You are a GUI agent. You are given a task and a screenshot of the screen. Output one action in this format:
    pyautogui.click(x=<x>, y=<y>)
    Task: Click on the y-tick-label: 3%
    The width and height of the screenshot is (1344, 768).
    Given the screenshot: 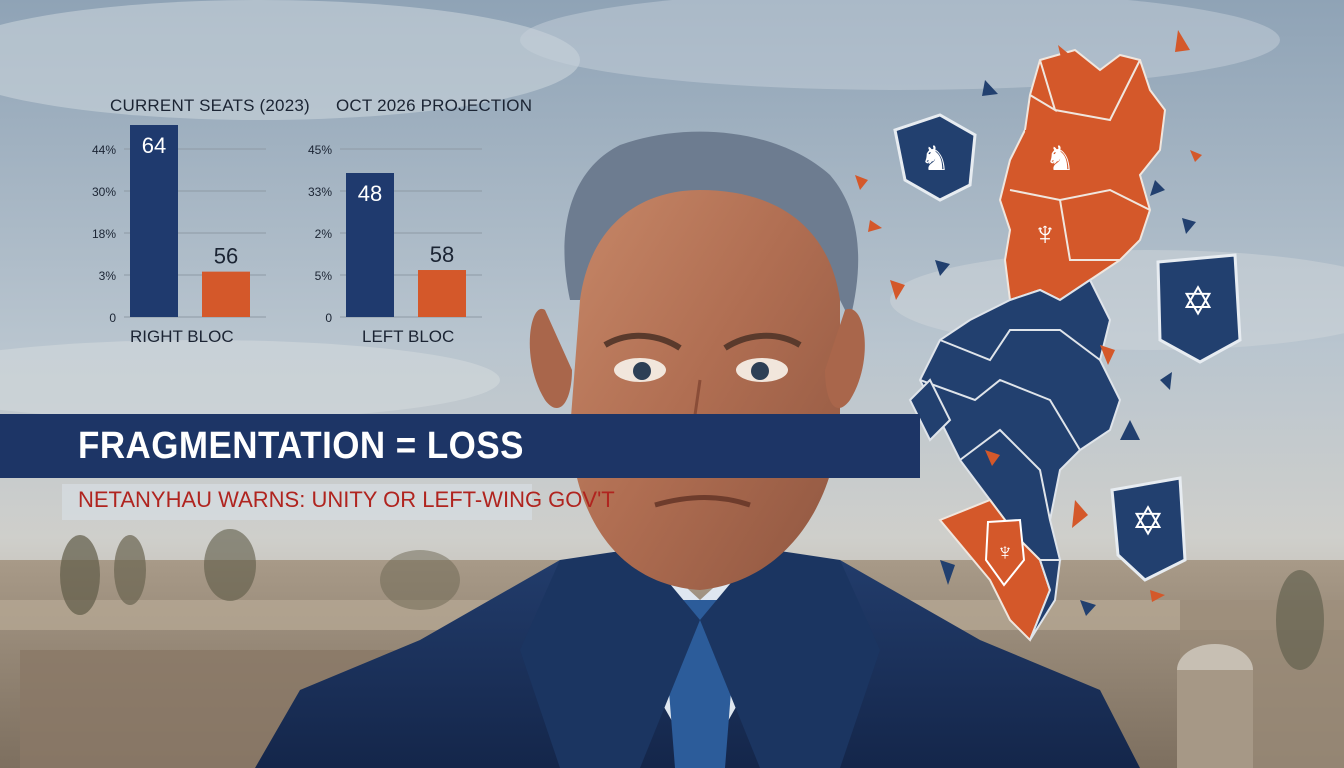 What is the action you would take?
    pyautogui.click(x=108, y=276)
    